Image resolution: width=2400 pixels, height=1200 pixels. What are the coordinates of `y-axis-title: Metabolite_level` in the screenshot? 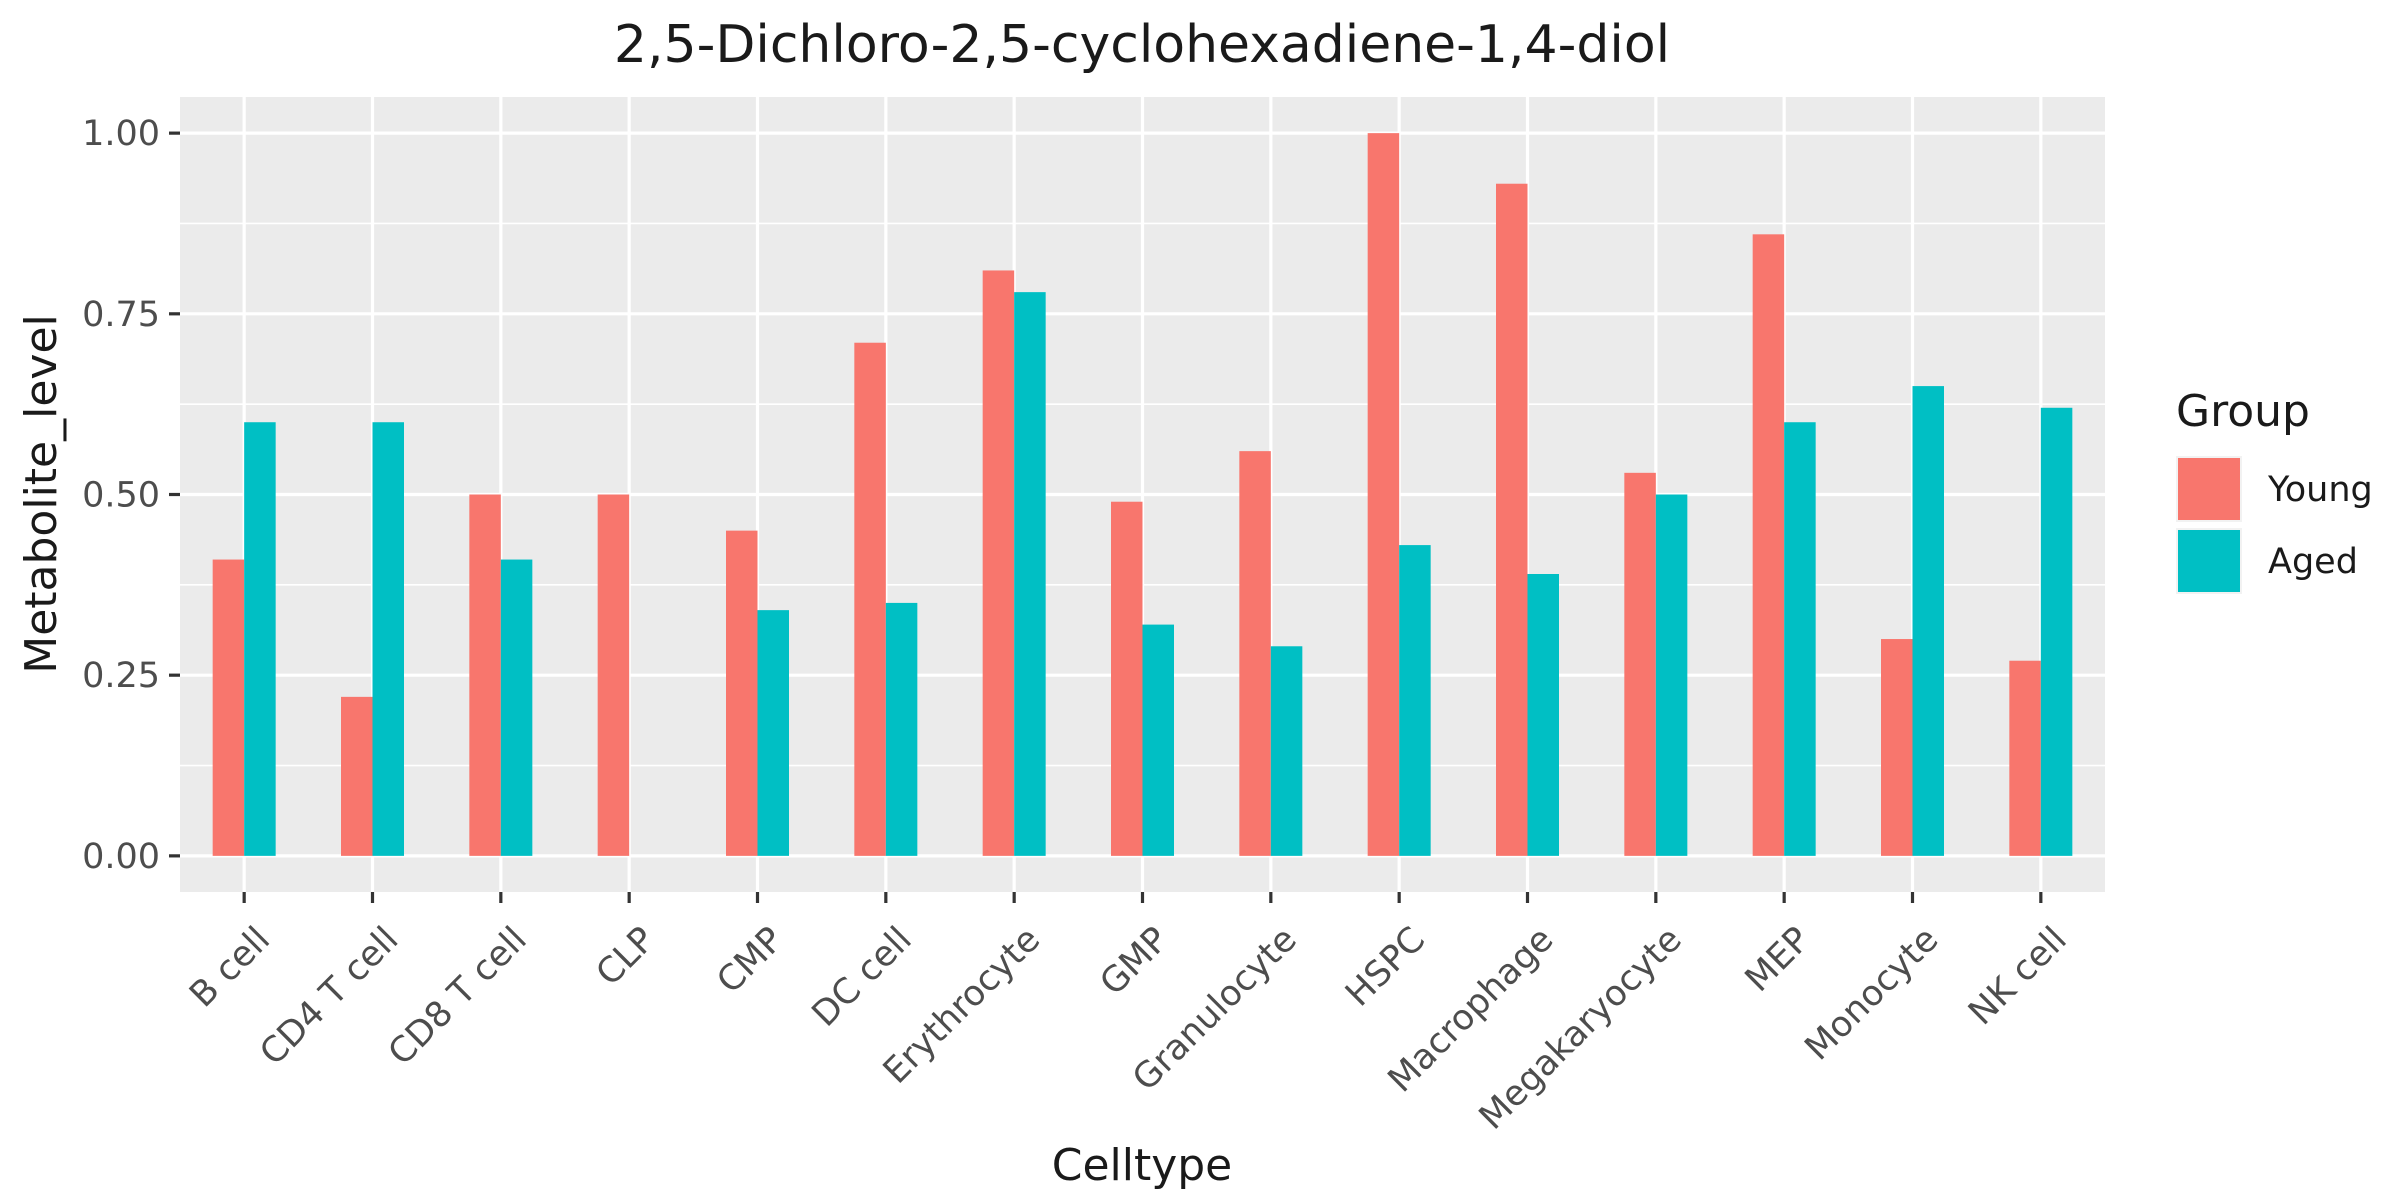 It's located at (41, 494).